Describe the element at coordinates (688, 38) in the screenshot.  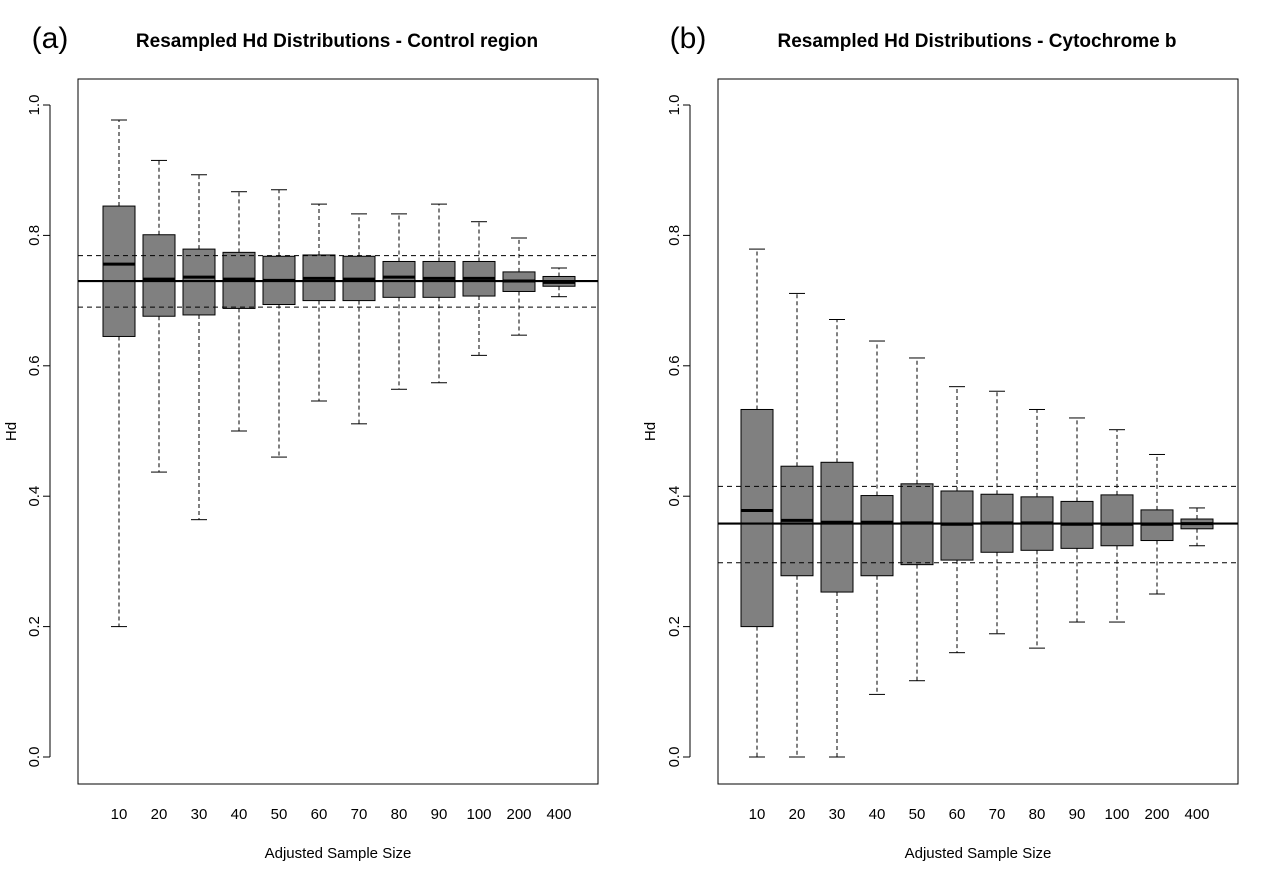
I see `panel-label: (b)` at that location.